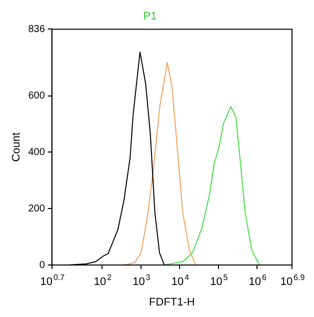  Describe the element at coordinates (42, 265) in the screenshot. I see `y-tick-label: 0` at that location.